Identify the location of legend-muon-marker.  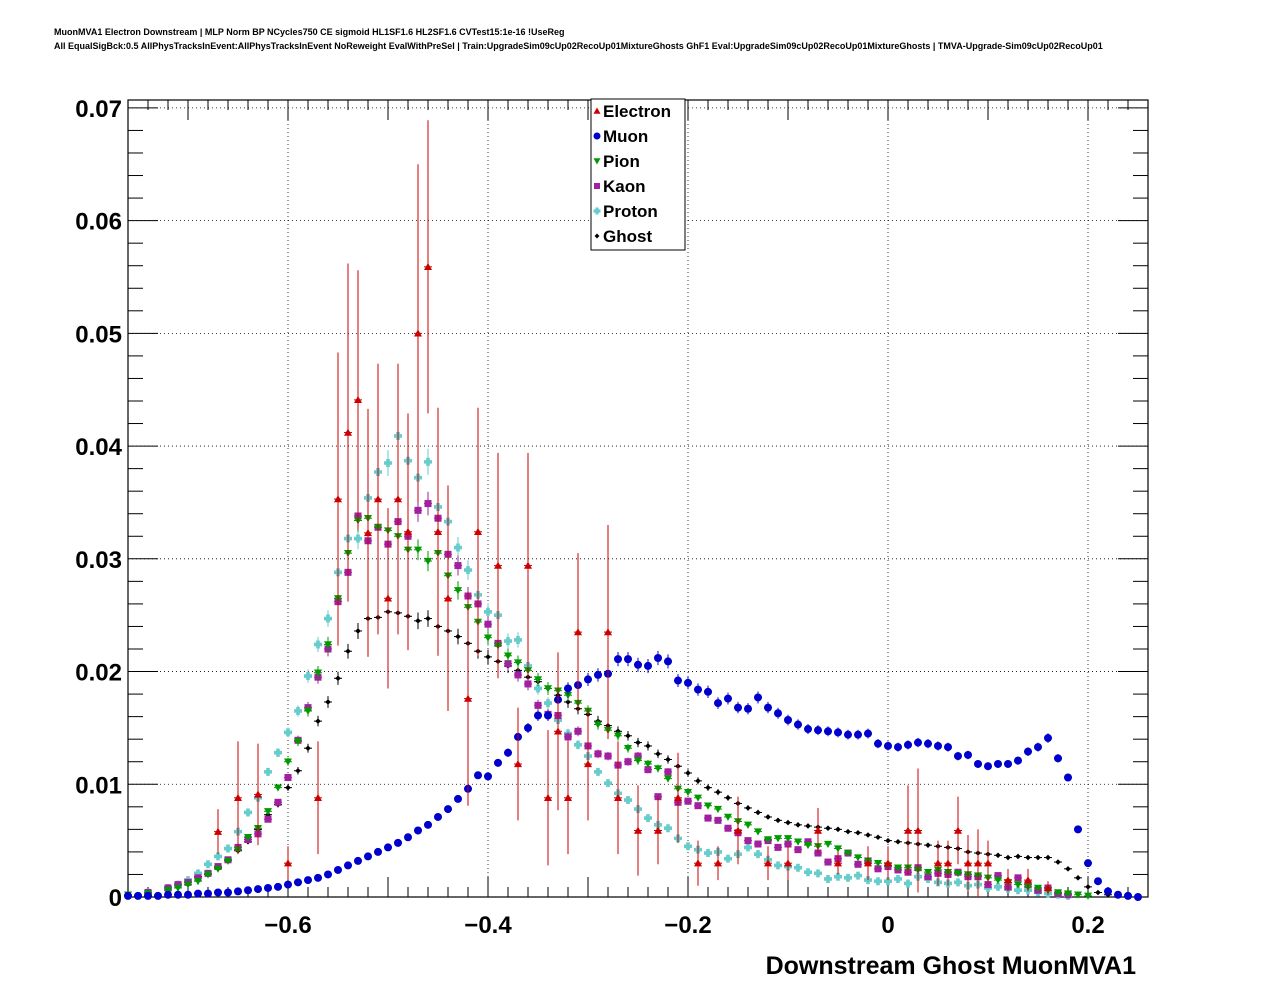
(597, 136).